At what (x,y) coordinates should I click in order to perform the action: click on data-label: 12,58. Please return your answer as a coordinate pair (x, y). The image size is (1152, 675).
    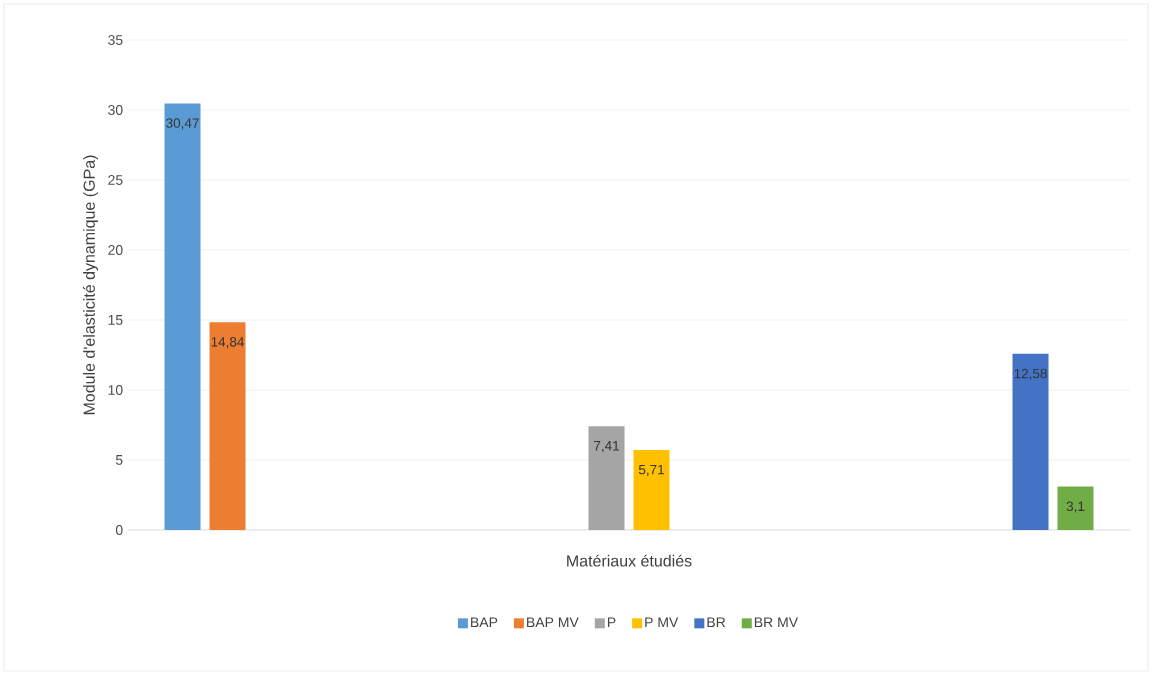
    Looking at the image, I should click on (1030, 374).